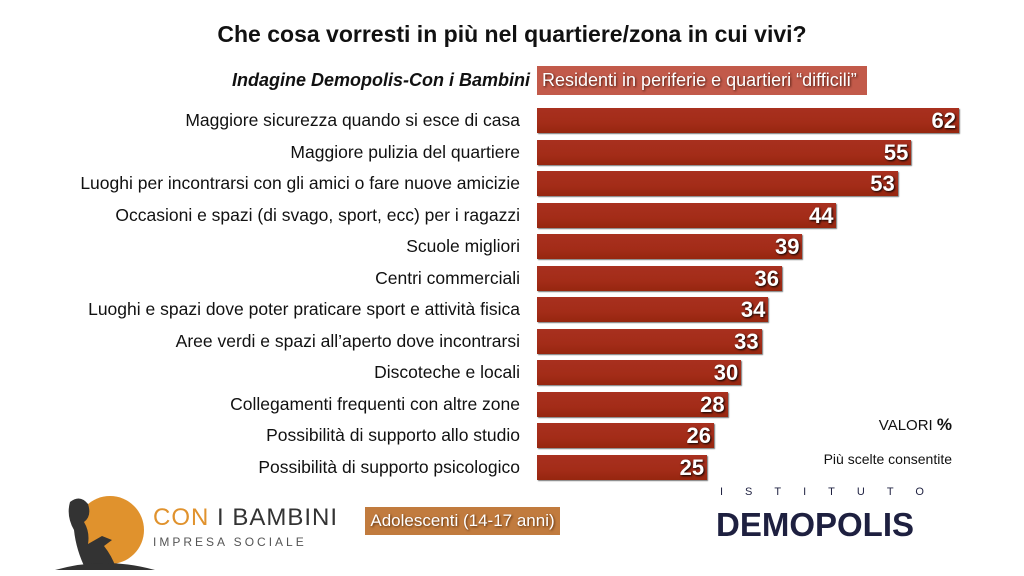 The image size is (1024, 576). Describe the element at coordinates (639, 372) in the screenshot. I see `bar: 30` at that location.